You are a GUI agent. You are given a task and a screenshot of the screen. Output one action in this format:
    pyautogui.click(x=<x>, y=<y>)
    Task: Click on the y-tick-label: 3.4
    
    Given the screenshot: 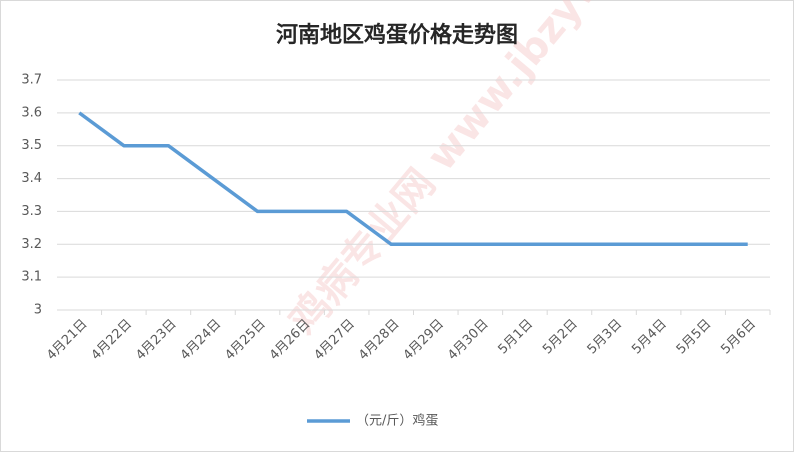 What is the action you would take?
    pyautogui.click(x=31, y=178)
    